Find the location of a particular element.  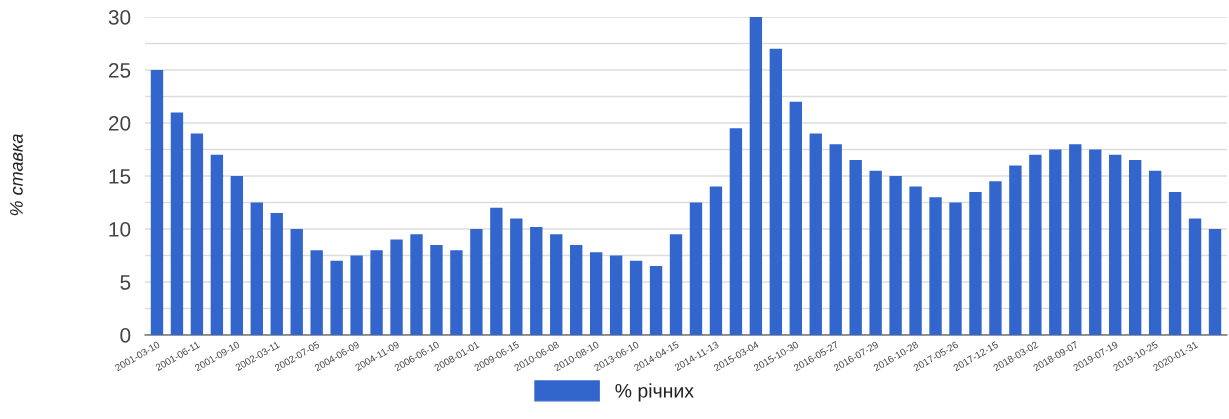

y-tick-label: 15 is located at coordinates (120, 176).